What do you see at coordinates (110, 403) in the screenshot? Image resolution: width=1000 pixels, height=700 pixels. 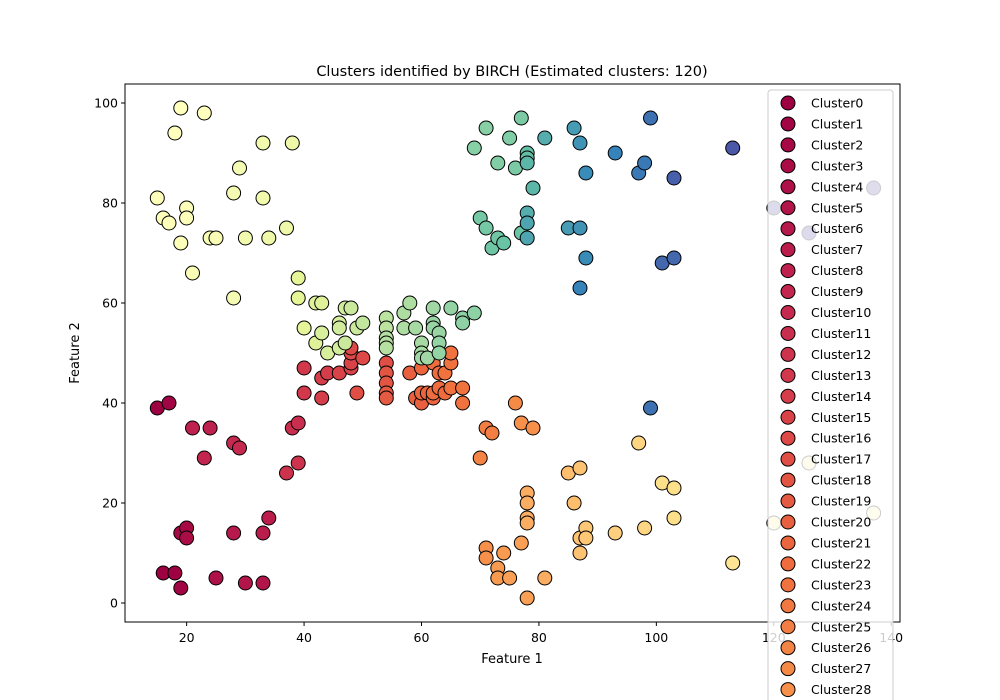 I see `y-tick-label: 40` at bounding box center [110, 403].